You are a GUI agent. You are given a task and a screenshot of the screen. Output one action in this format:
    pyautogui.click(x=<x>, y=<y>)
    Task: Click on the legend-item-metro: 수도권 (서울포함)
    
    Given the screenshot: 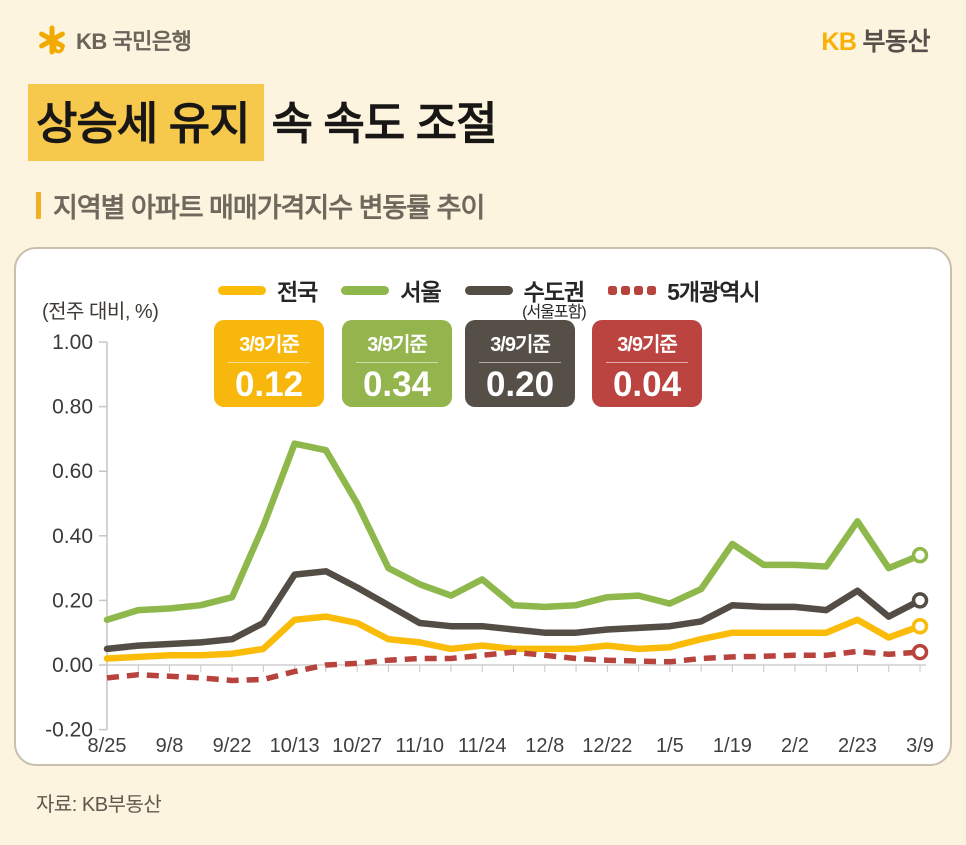 What is the action you would take?
    pyautogui.click(x=525, y=297)
    